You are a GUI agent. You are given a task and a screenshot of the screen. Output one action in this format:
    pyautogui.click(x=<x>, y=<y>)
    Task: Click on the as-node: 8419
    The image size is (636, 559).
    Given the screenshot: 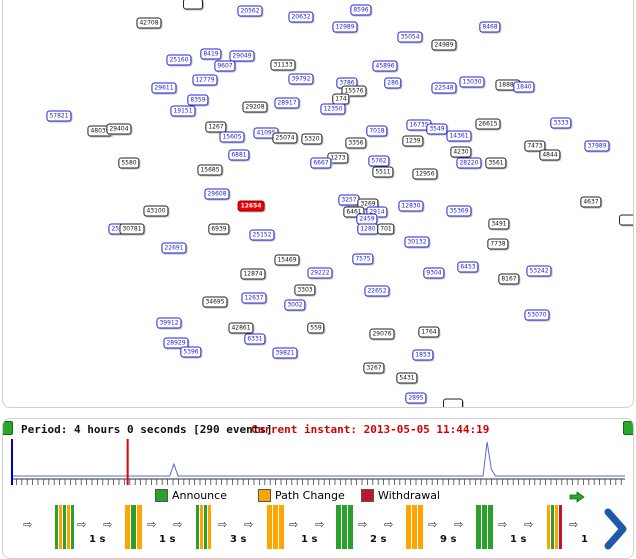 What is the action you would take?
    pyautogui.click(x=211, y=54)
    